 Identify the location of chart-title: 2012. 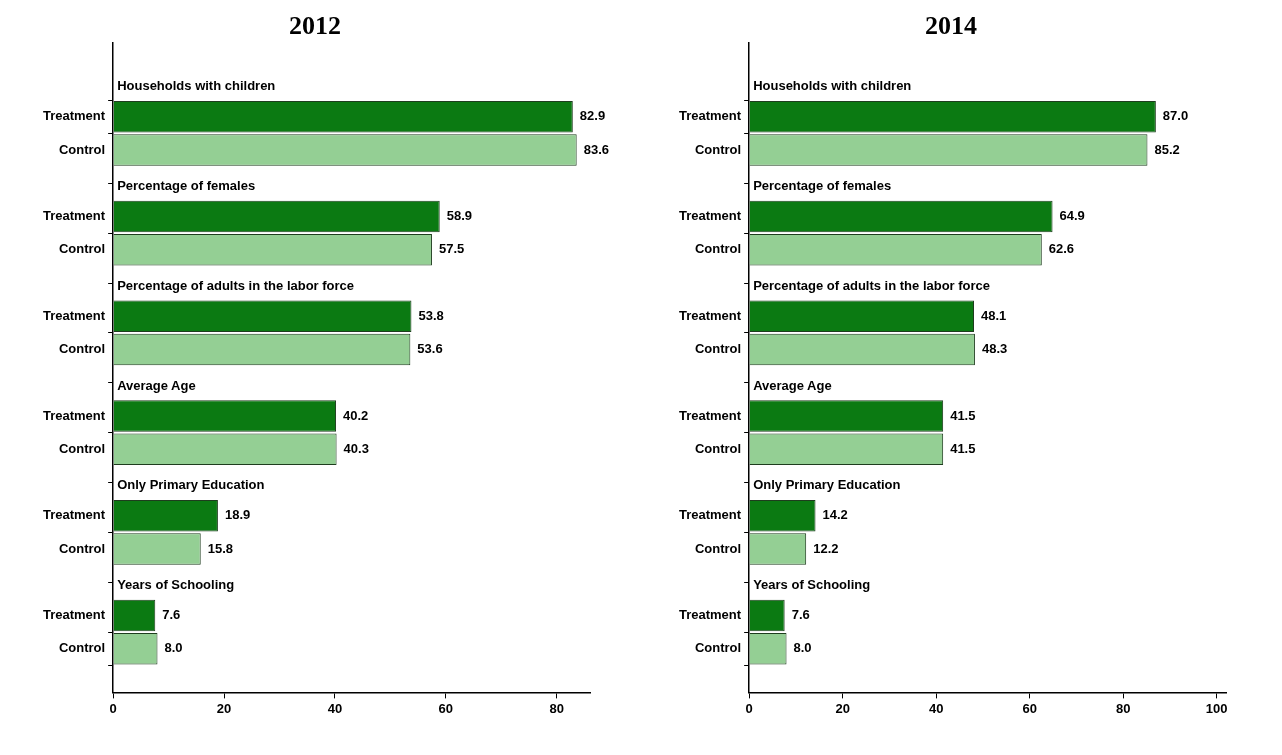
(315, 26).